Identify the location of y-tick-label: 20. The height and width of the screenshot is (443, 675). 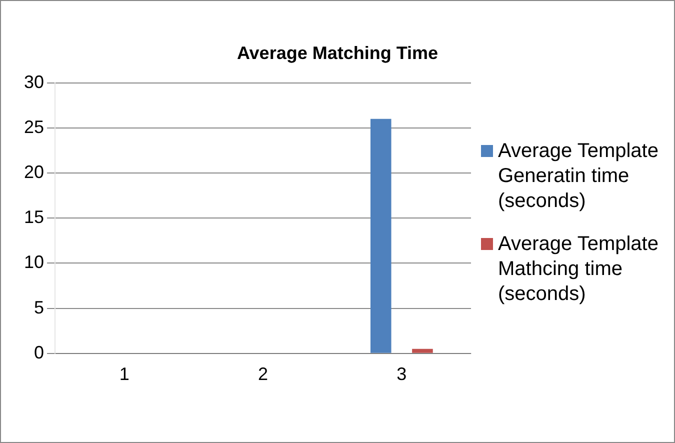
(34, 172).